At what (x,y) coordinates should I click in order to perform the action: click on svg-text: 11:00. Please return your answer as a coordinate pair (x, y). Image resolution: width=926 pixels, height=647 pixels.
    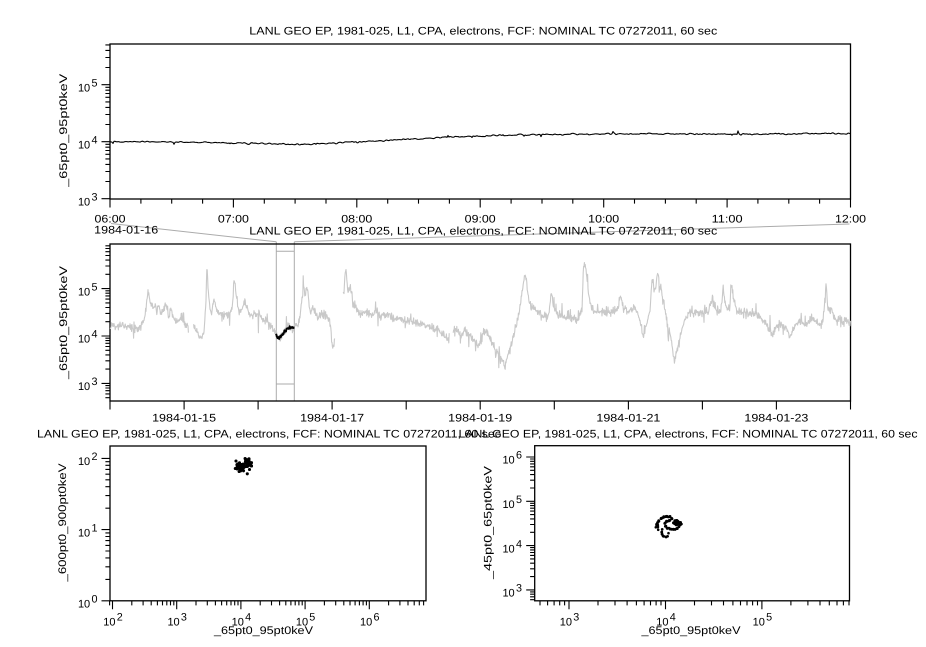
    Looking at the image, I should click on (727, 219).